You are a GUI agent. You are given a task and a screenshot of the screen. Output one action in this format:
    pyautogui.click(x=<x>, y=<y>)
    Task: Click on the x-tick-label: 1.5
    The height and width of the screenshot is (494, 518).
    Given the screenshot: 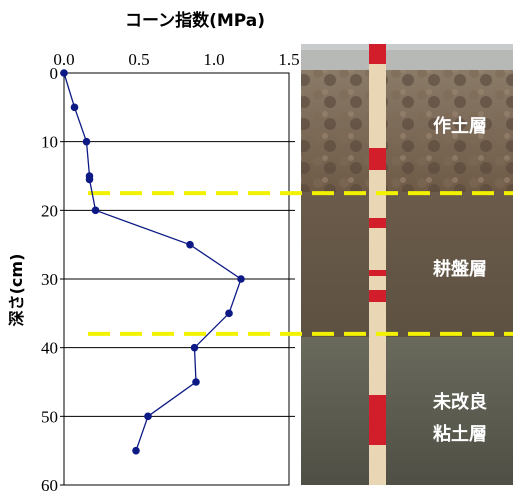 What is the action you would take?
    pyautogui.click(x=288, y=59)
    